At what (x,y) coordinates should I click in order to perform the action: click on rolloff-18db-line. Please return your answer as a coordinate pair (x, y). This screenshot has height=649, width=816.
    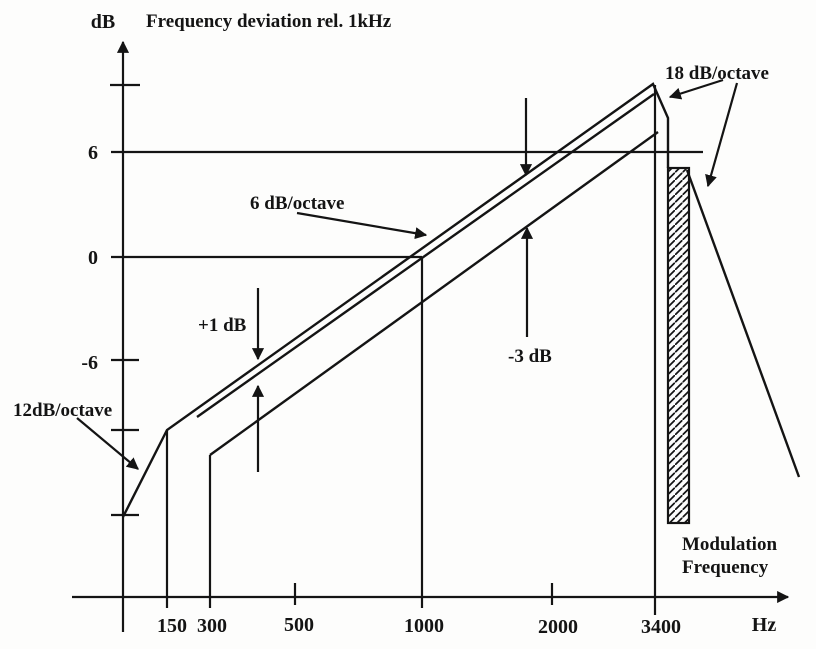
    Looking at the image, I should click on (743, 323).